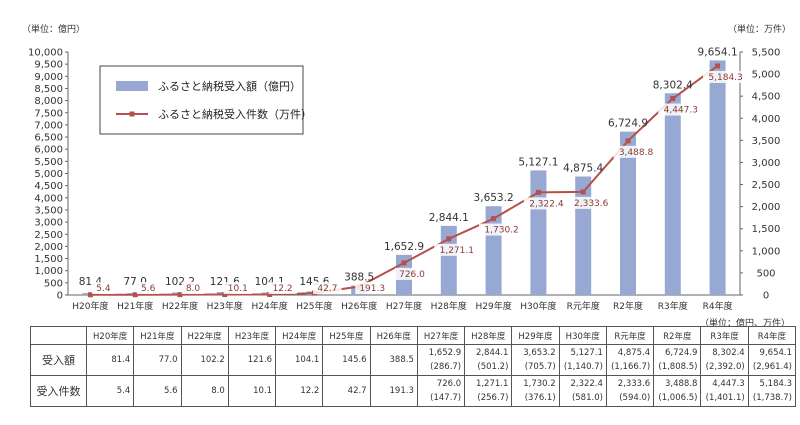 The width and height of the screenshot is (800, 425). Describe the element at coordinates (488, 391) in the screenshot. I see `table-cell: 1,271.1 (256.7)` at that location.